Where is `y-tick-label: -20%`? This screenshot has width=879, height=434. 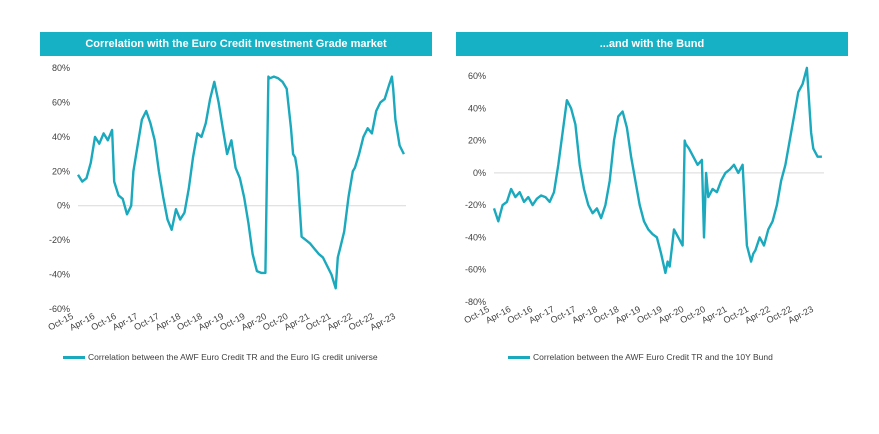
y-tick-label: -20% is located at coordinates (59, 240).